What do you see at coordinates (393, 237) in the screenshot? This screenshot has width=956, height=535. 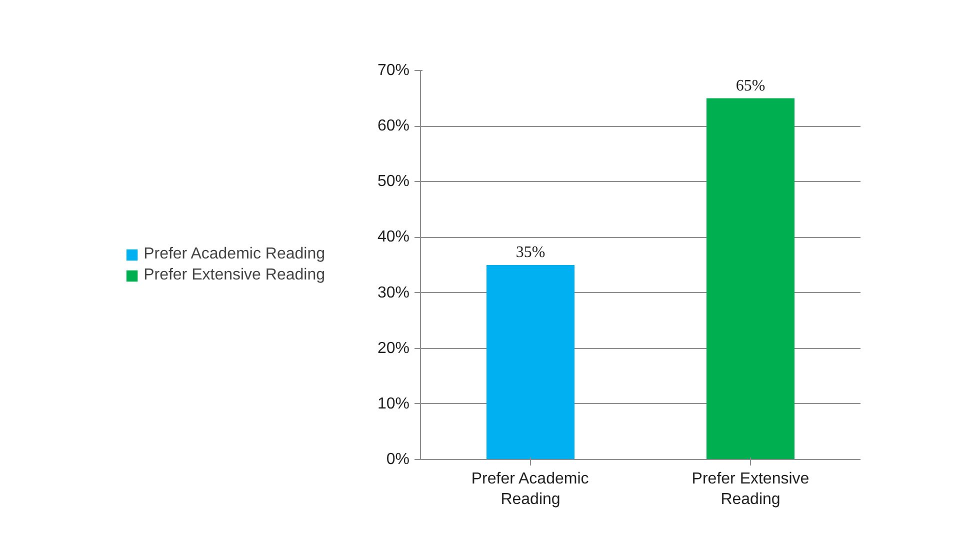 I see `y-tick-label: 40%` at bounding box center [393, 237].